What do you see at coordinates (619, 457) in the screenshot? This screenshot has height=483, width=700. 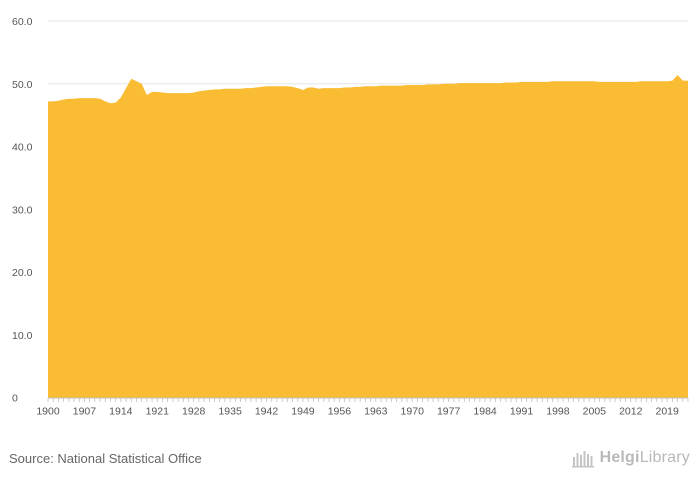 I see `brand-name-part1: Helgi` at bounding box center [619, 457].